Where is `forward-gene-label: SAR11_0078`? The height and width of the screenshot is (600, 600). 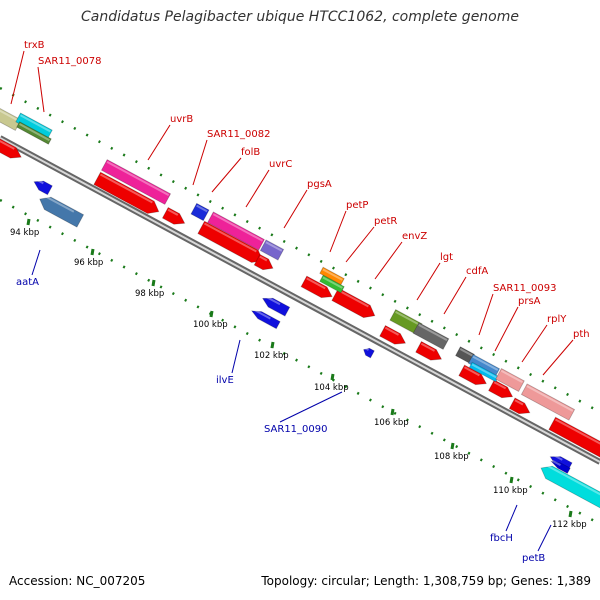 forward-gene-label: SAR11_0078 is located at coordinates (70, 61).